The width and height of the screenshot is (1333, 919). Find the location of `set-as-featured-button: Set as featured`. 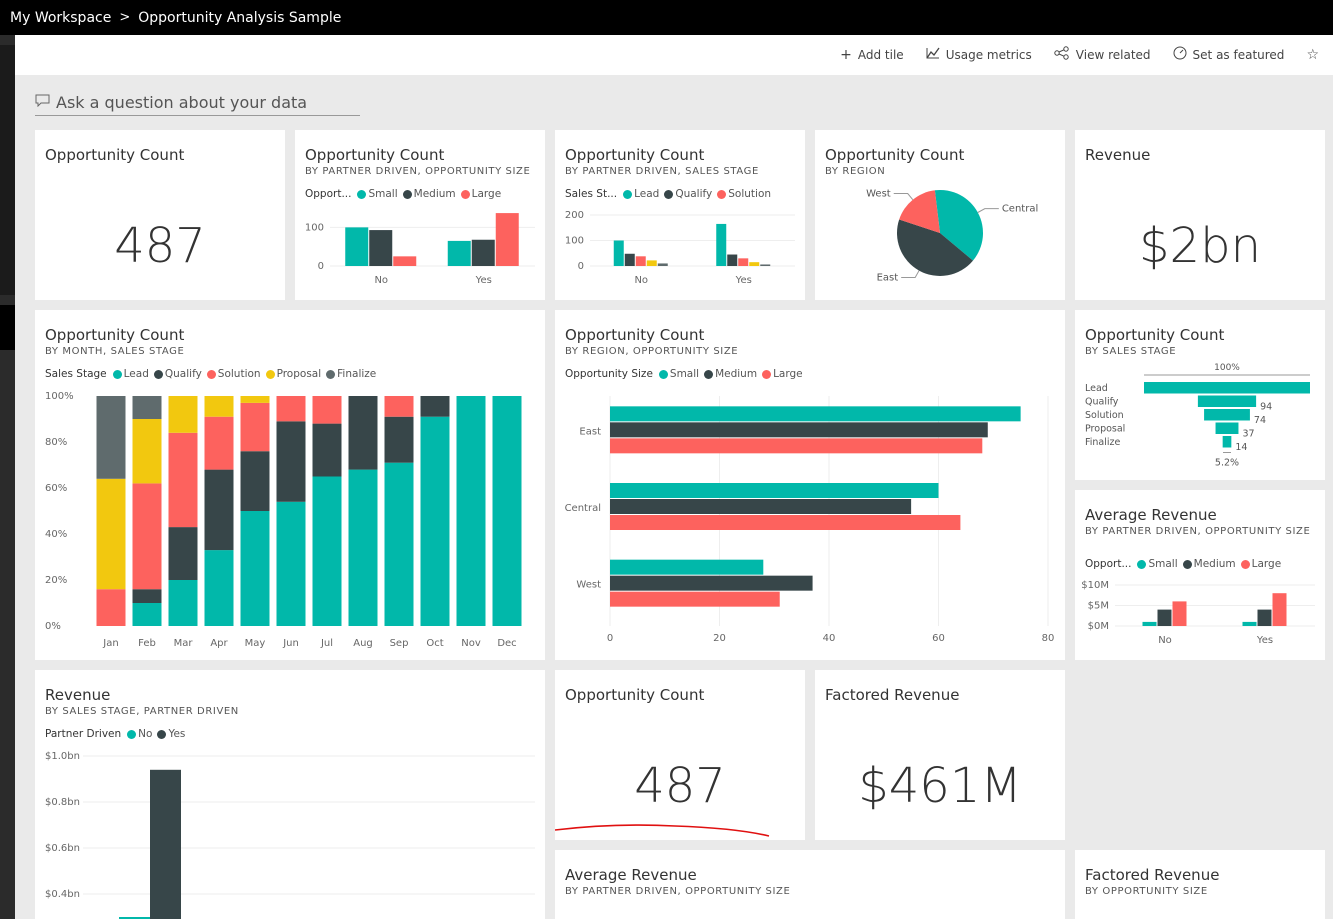

set-as-featured-button: Set as featured is located at coordinates (1228, 55).